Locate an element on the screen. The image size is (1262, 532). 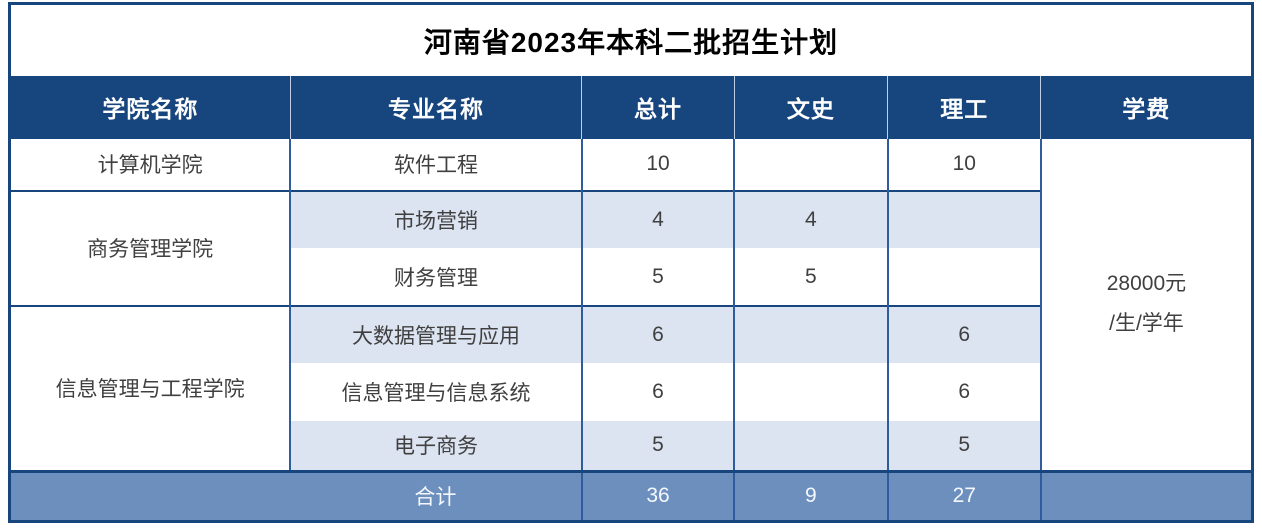
cell-major: 软件工程 is located at coordinates (436, 164).